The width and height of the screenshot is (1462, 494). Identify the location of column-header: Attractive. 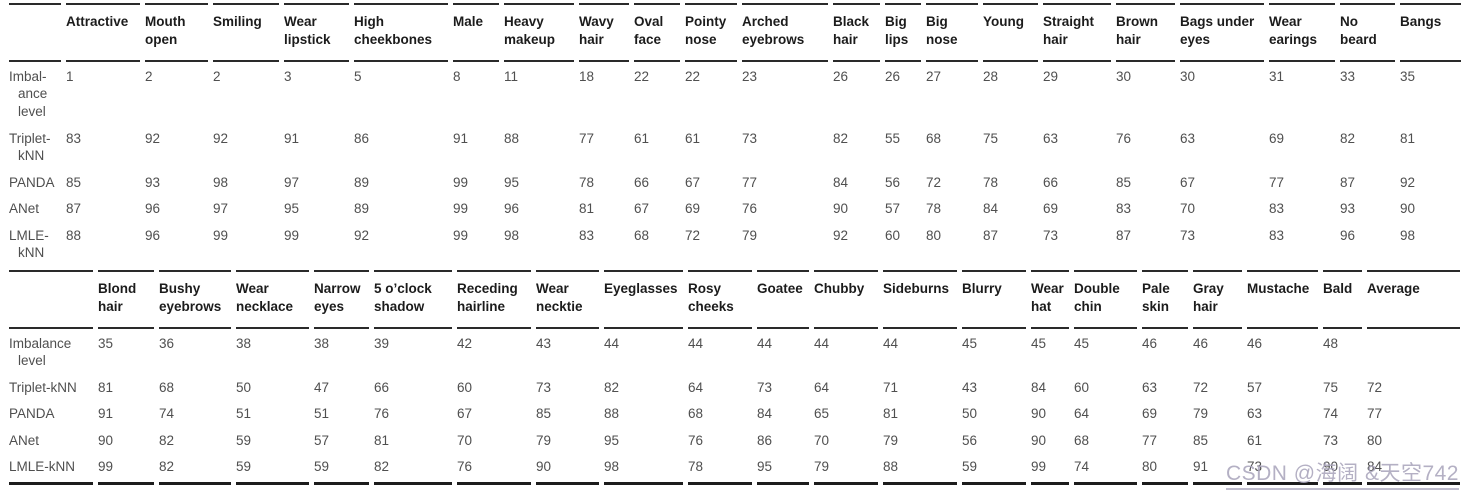
(103, 32).